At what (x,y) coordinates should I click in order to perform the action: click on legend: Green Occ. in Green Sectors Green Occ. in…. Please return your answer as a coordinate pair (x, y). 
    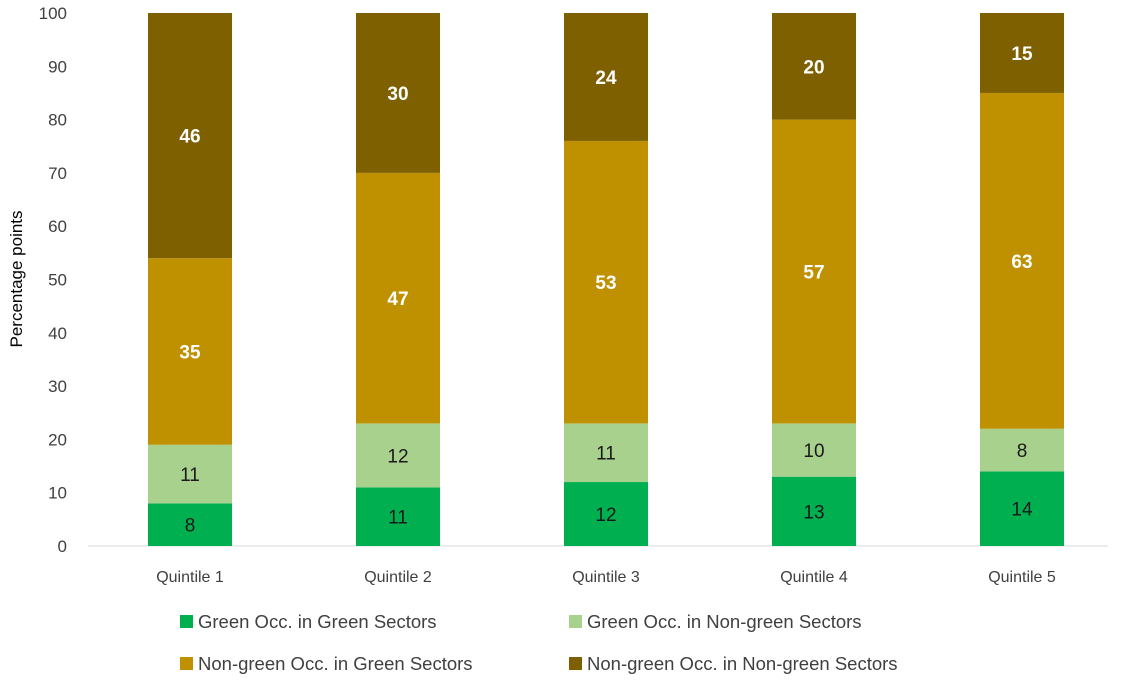
    Looking at the image, I should click on (539, 642).